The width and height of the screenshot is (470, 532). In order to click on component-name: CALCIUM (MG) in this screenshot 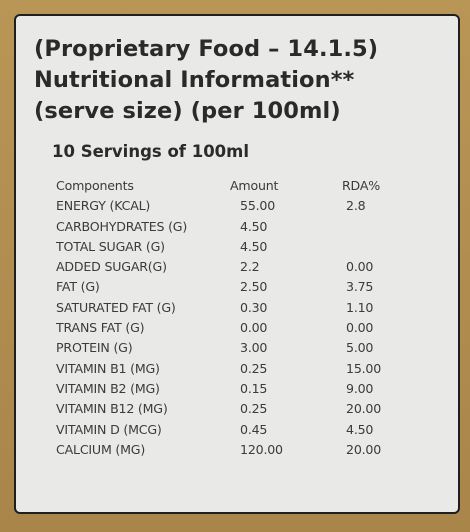, I will do `click(101, 449)`.